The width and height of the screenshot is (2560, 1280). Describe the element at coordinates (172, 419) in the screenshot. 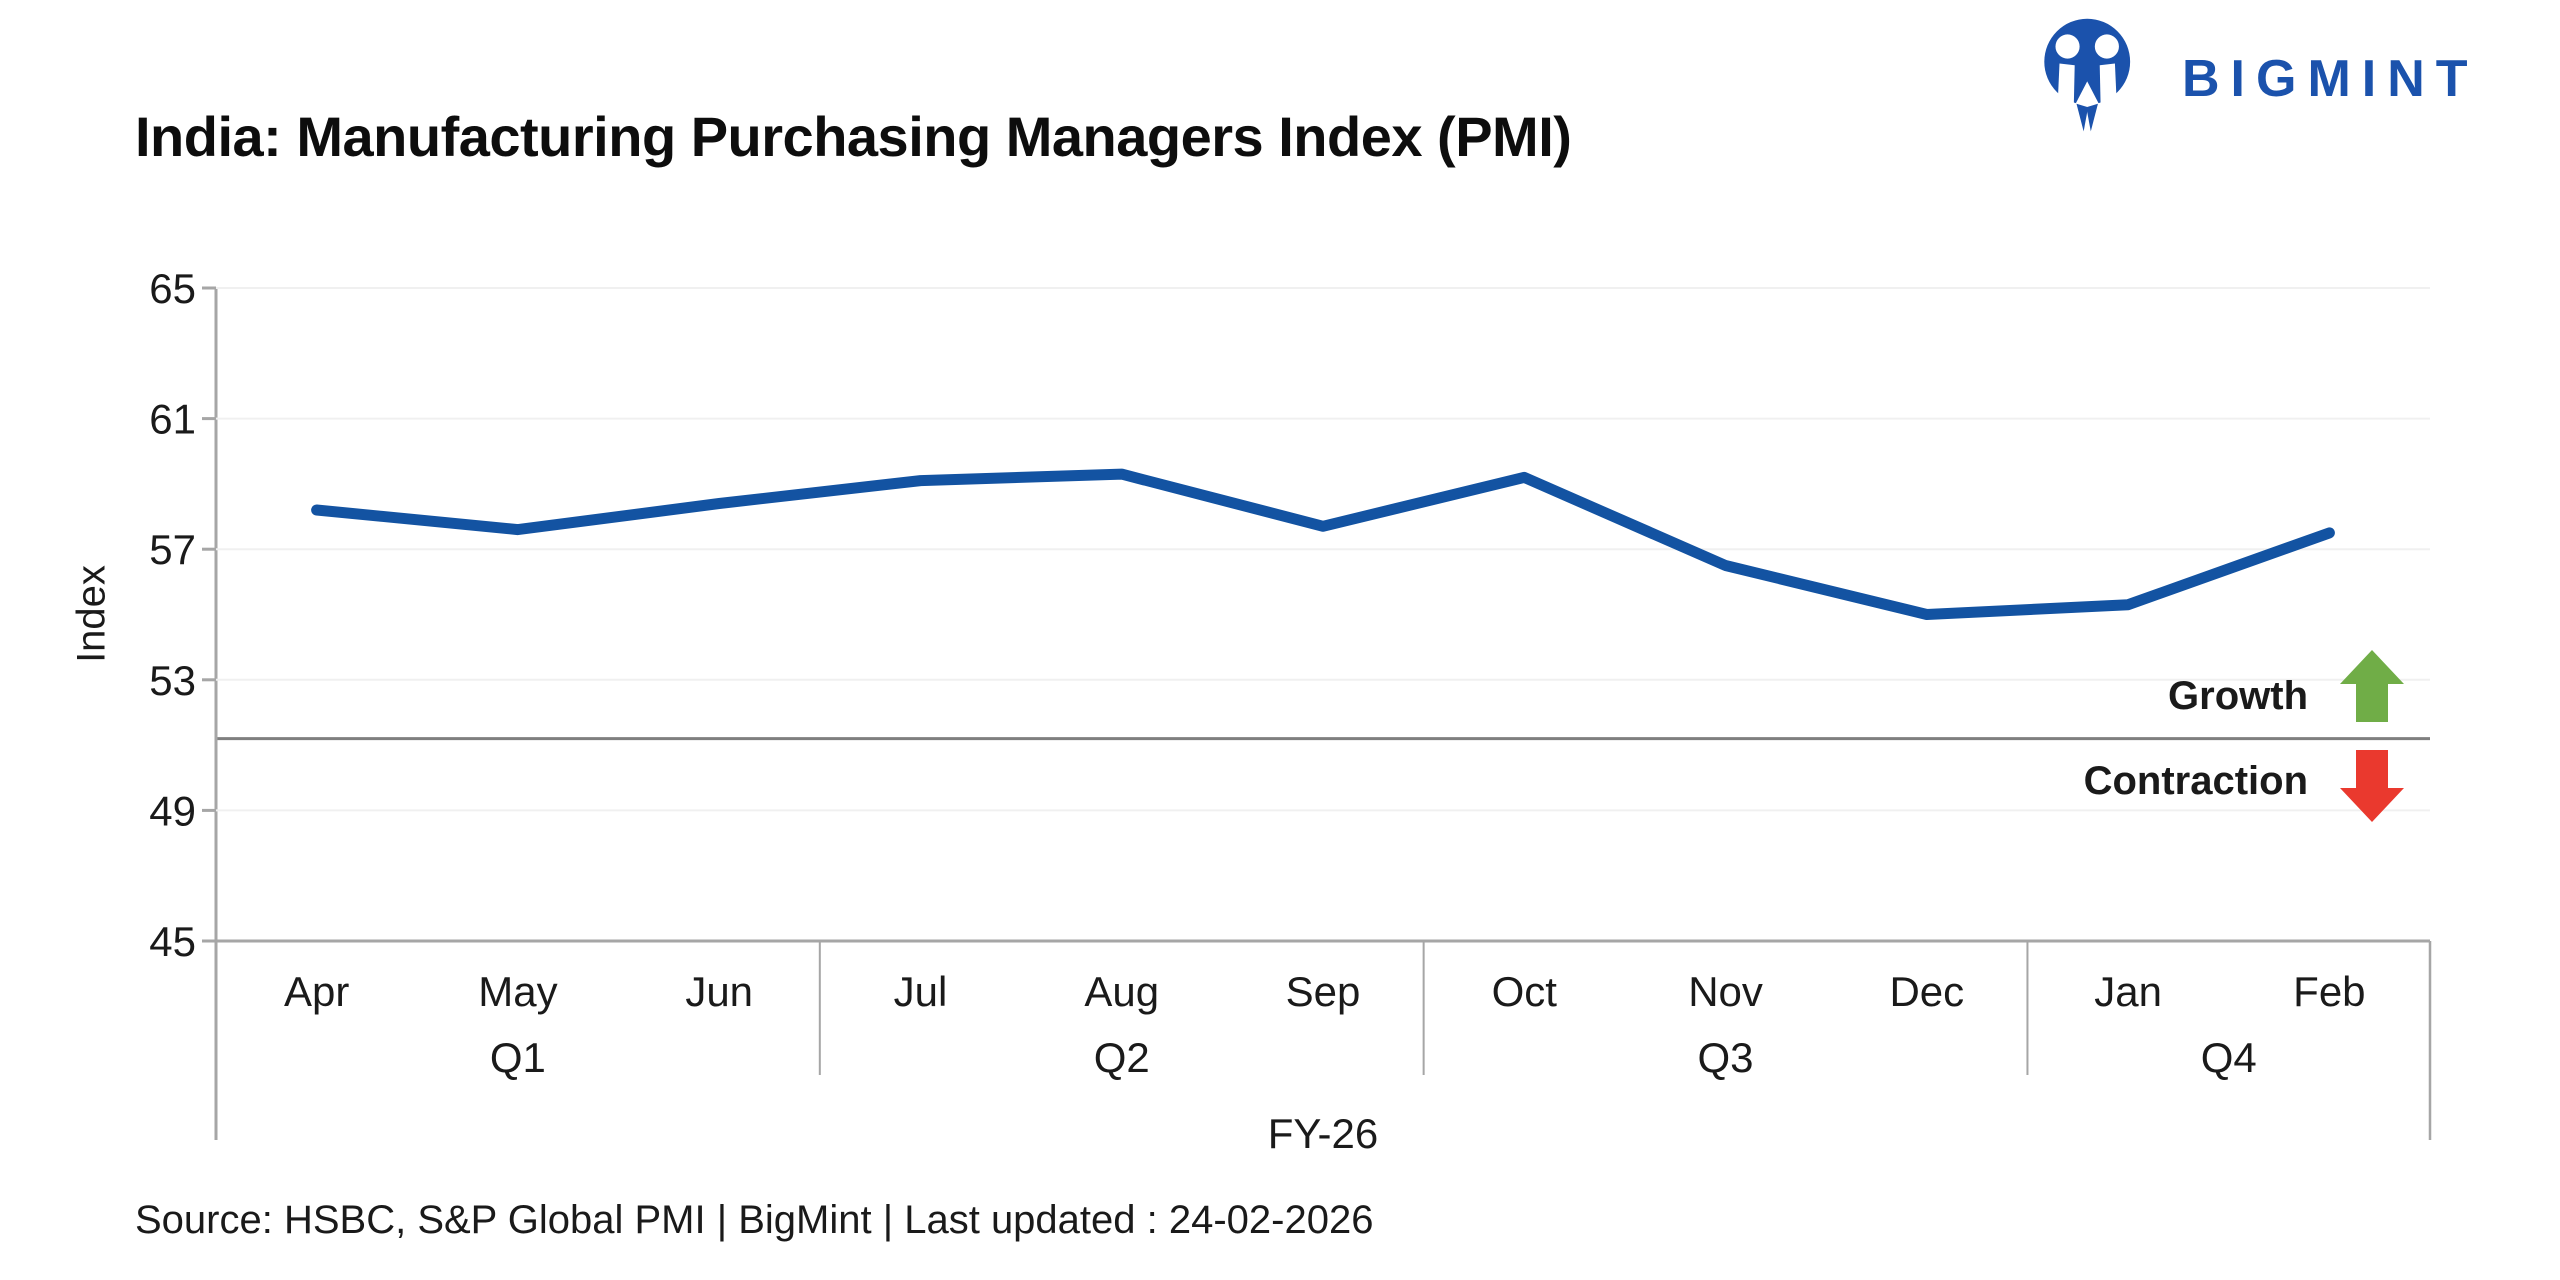

I see `y-tick-label: 61` at that location.